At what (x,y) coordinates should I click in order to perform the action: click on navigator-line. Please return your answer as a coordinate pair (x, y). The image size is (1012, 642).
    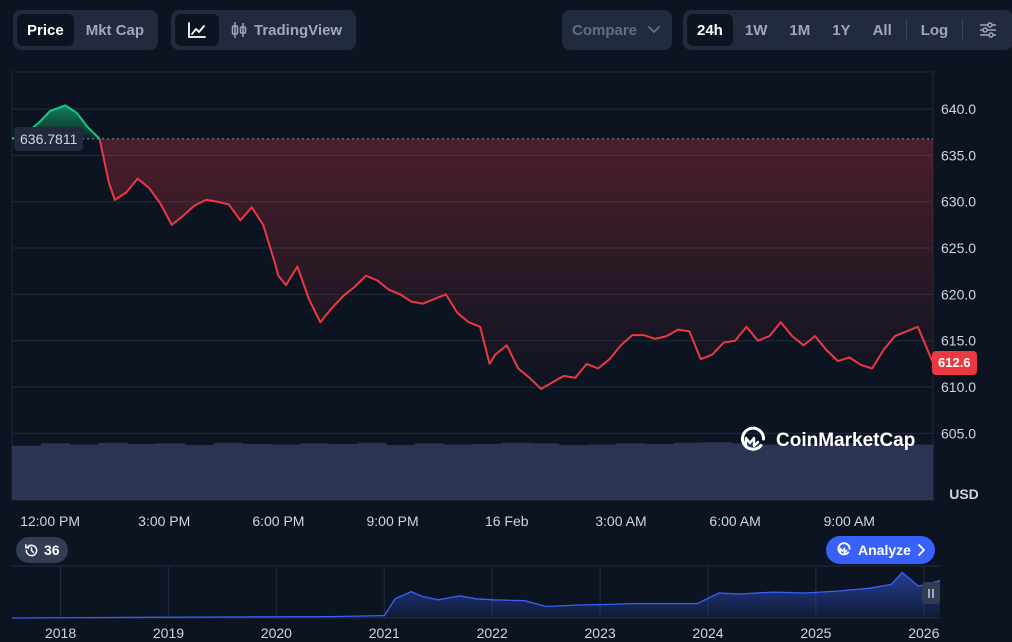
    Looking at the image, I should click on (476, 595).